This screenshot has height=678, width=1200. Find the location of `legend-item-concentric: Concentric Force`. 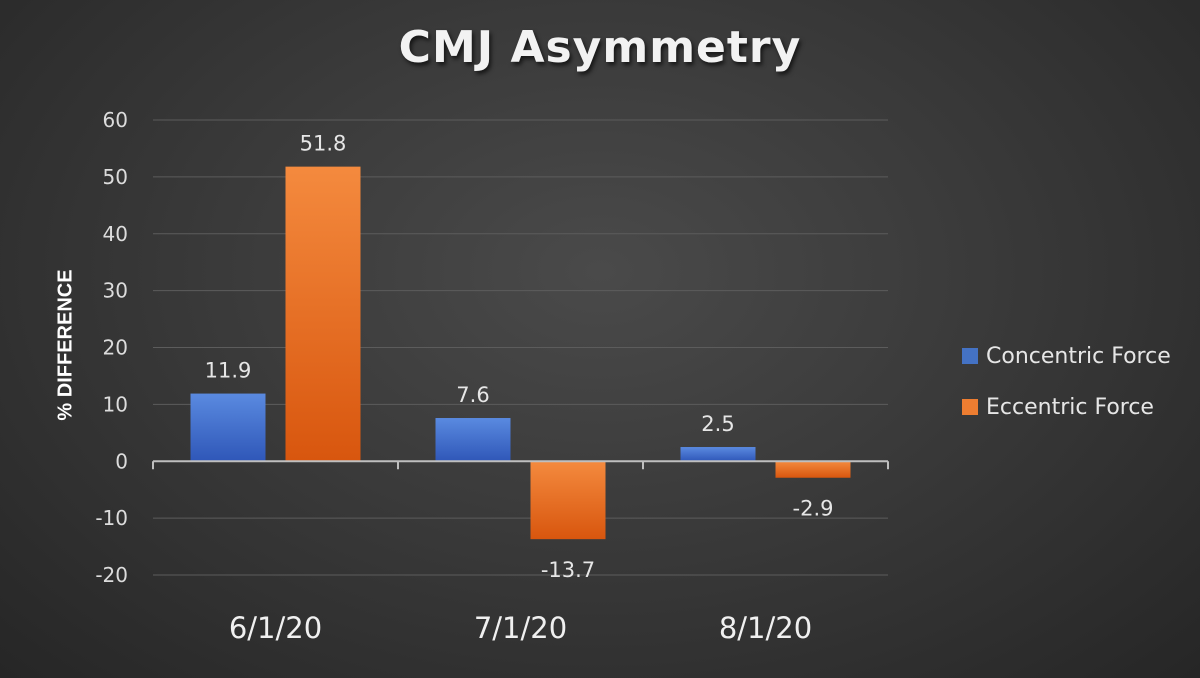

legend-item-concentric: Concentric Force is located at coordinates (1066, 356).